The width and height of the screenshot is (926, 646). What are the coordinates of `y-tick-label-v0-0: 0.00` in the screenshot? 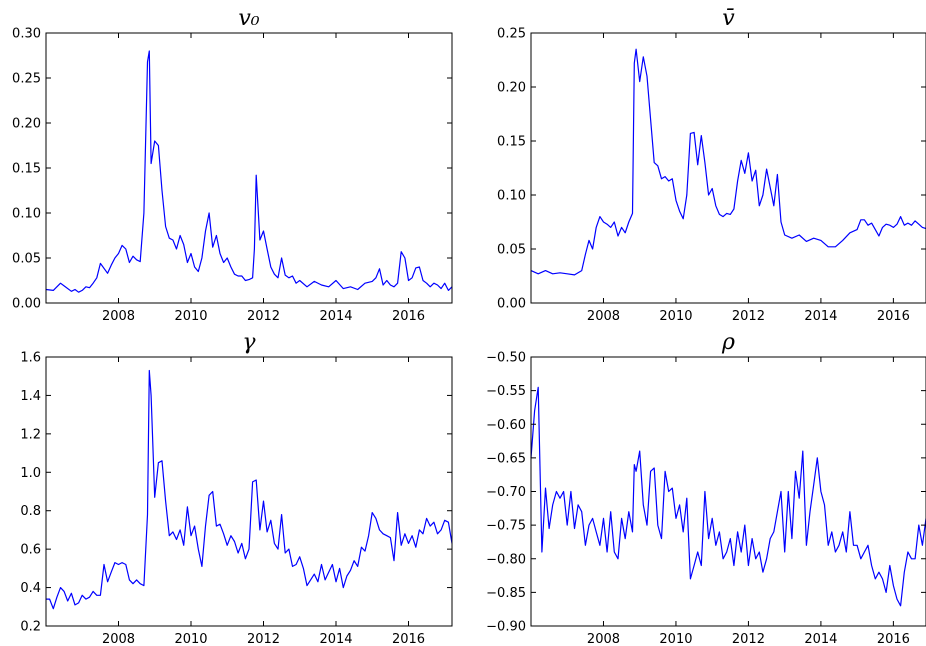 It's located at (26, 304).